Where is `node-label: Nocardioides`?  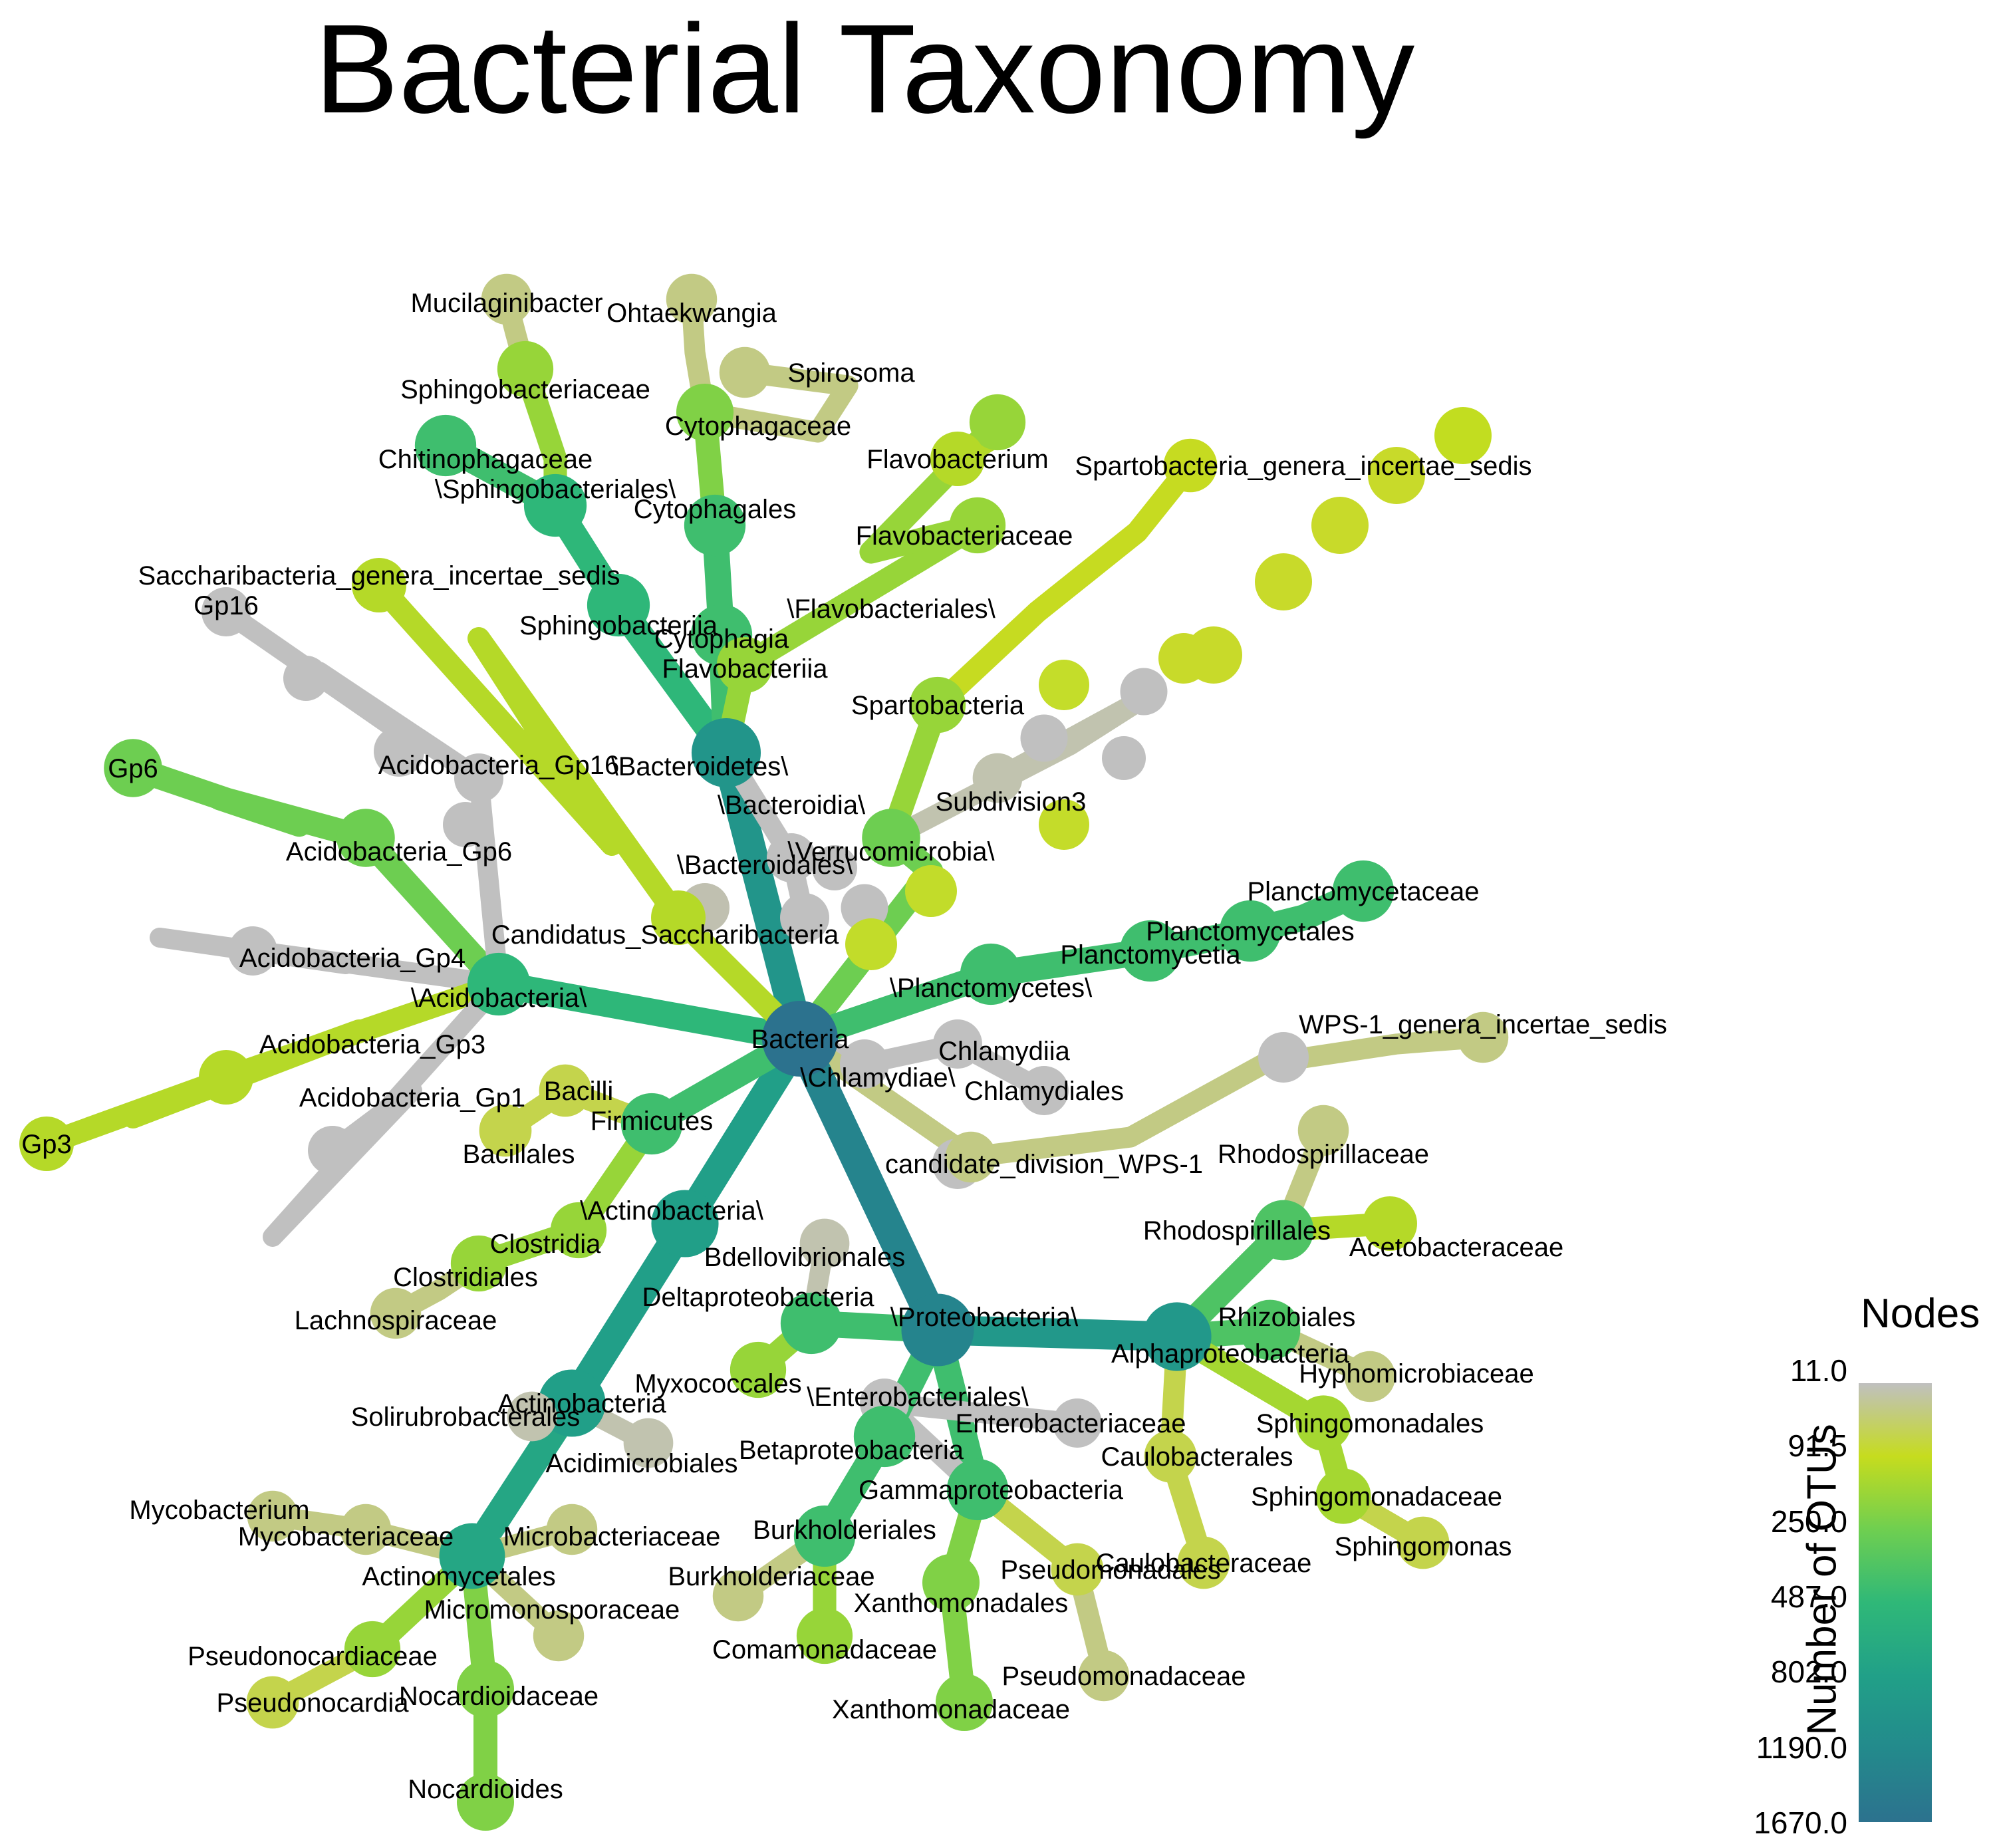 node-label: Nocardioides is located at coordinates (485, 1789).